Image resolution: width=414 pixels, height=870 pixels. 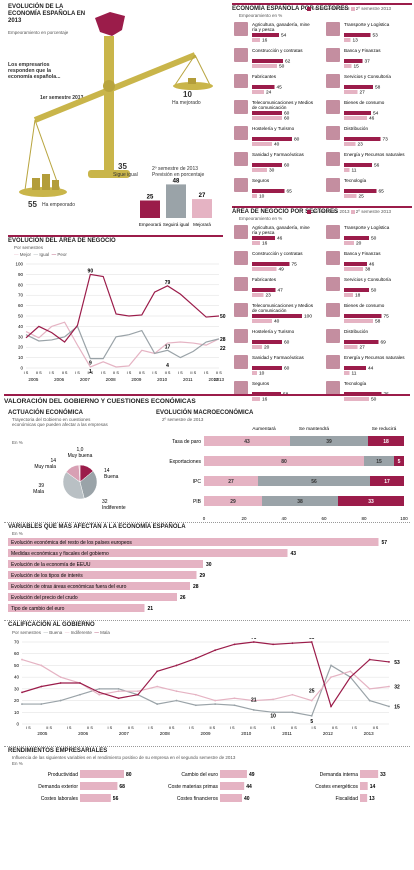 What do you see at coordinates (364, 518) in the screenshot?
I see `macro-tick: 80` at bounding box center [364, 518].